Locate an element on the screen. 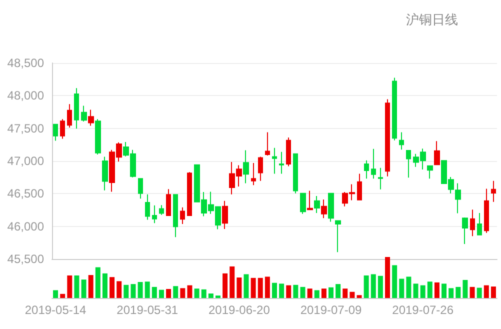 This screenshot has width=501, height=329. x-tick-label: 2019-05-14 is located at coordinates (55, 310).